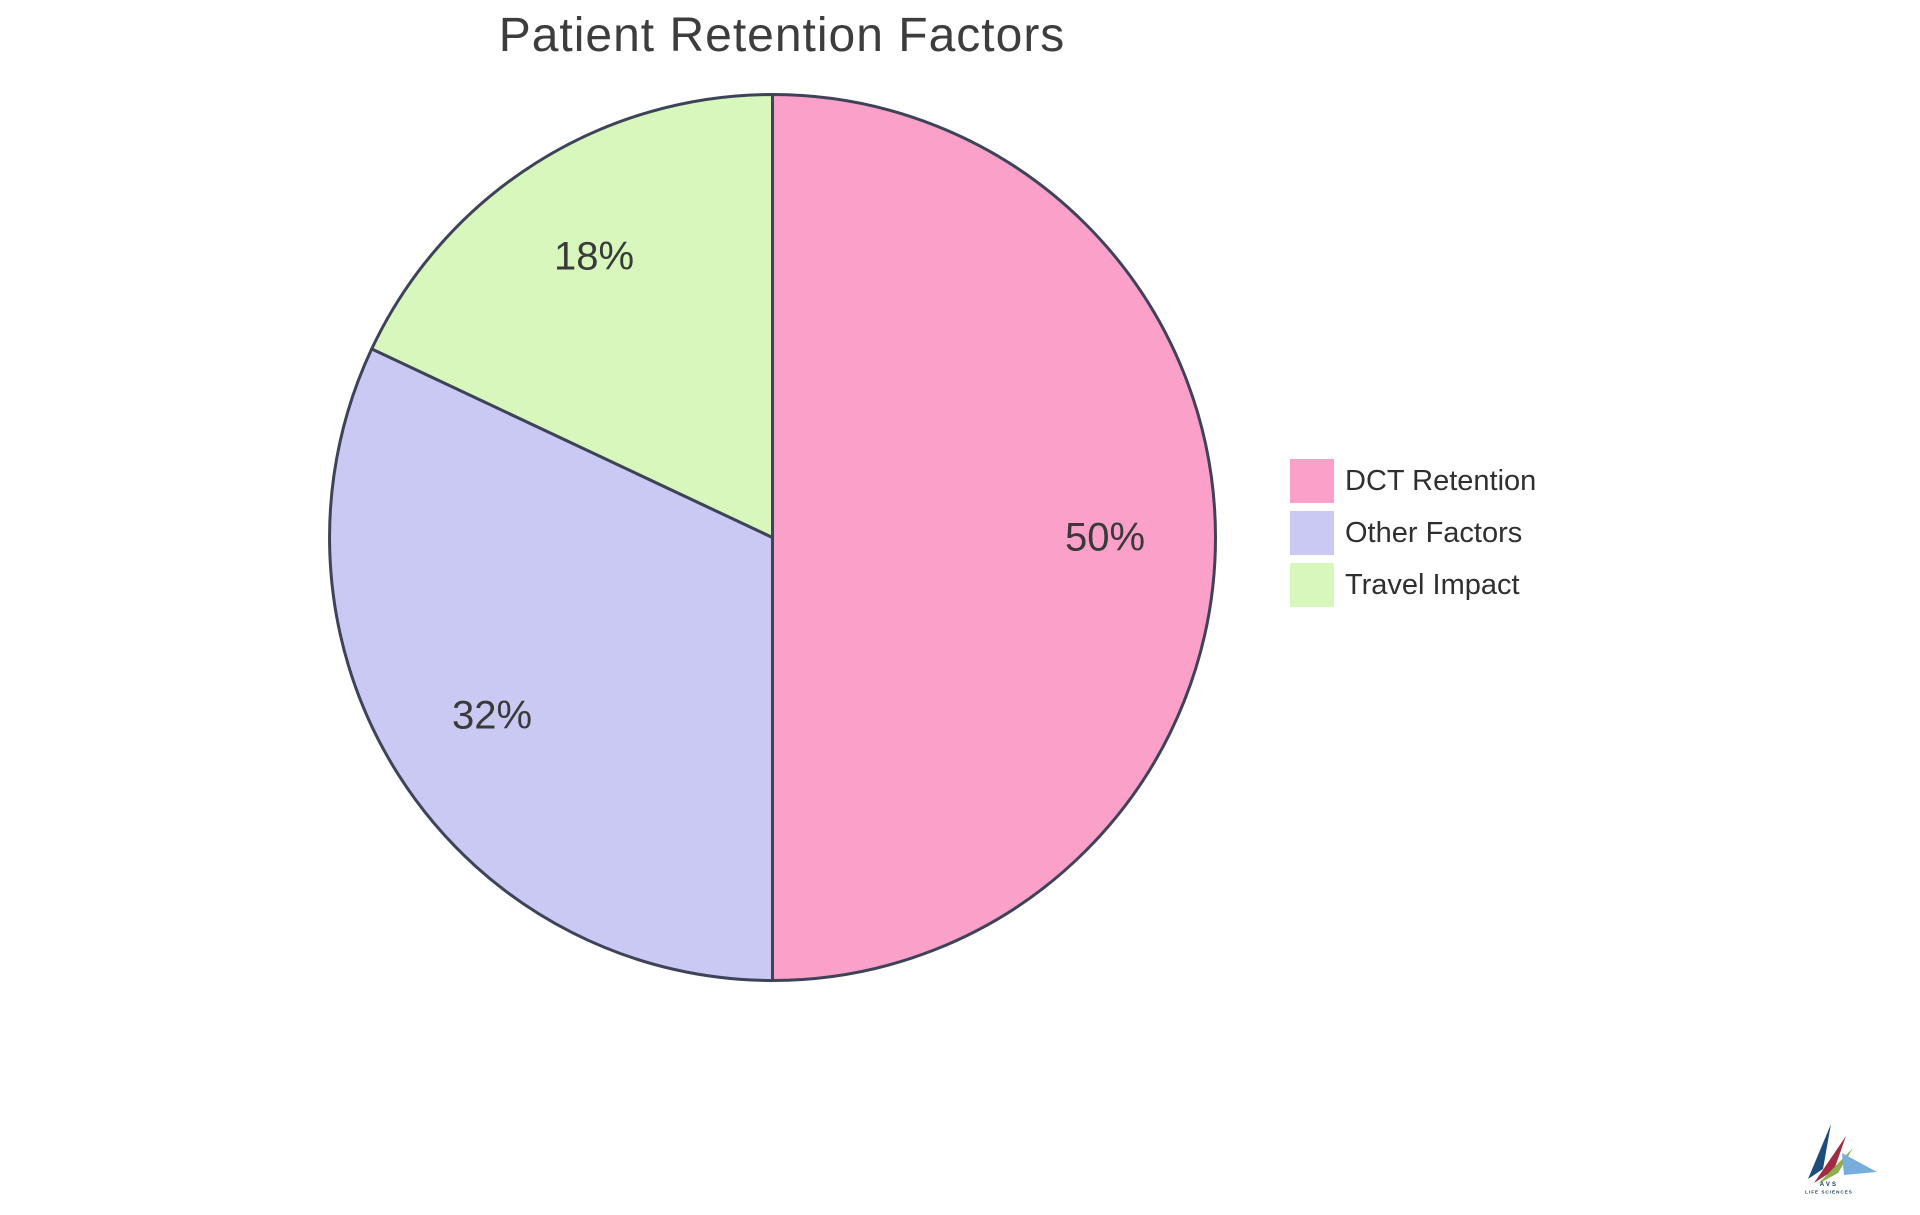  I want to click on logo-blade-blue-icon, so click(1859, 1164).